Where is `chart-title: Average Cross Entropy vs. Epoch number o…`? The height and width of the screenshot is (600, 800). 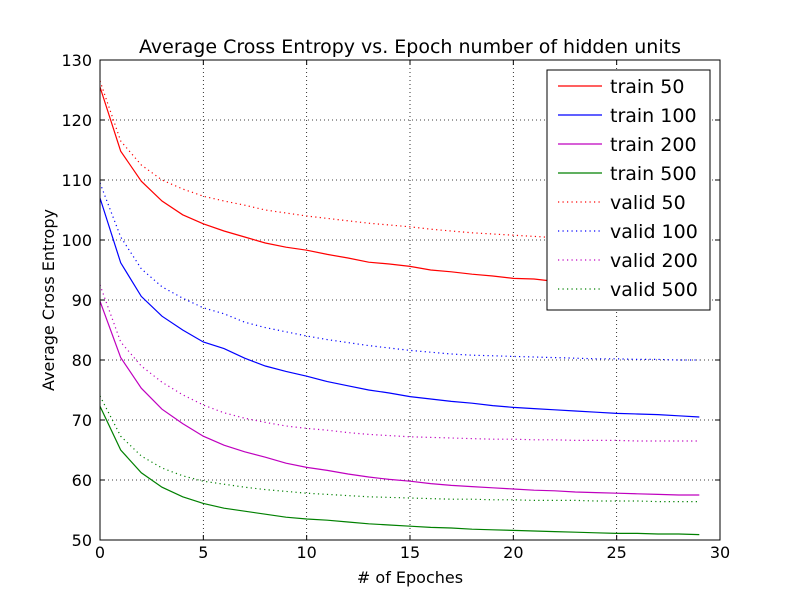
chart-title: Average Cross Entropy vs. Epoch number o… is located at coordinates (410, 47).